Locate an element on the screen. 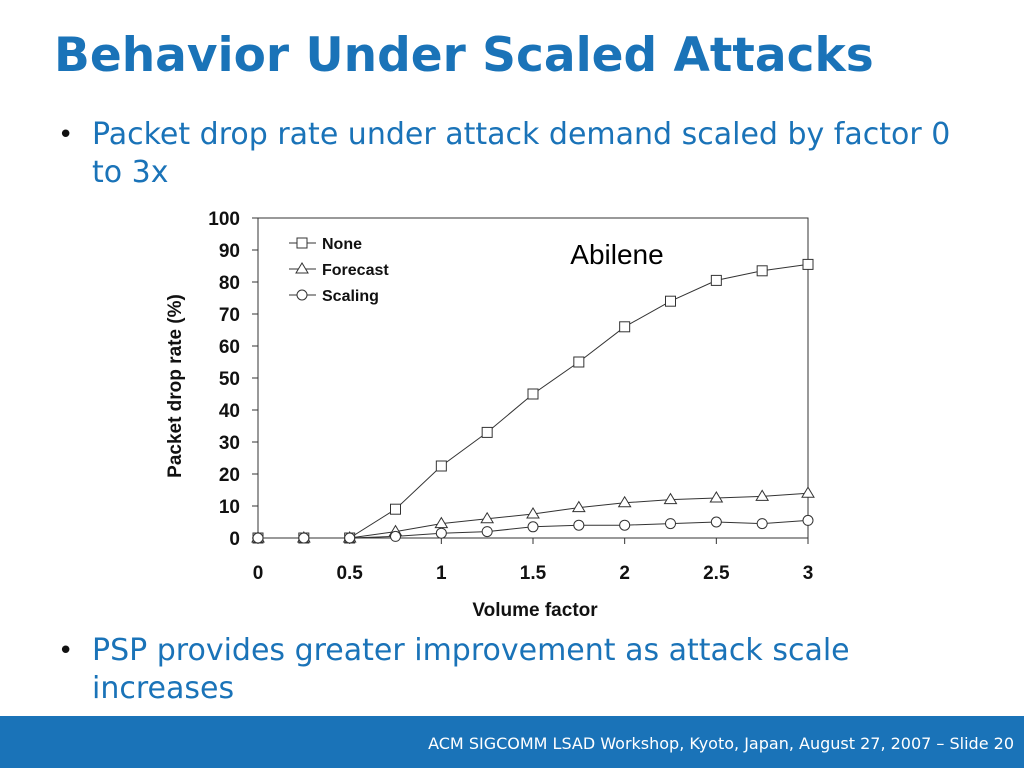 The image size is (1024, 768). x-tick-label: 1 is located at coordinates (441, 573).